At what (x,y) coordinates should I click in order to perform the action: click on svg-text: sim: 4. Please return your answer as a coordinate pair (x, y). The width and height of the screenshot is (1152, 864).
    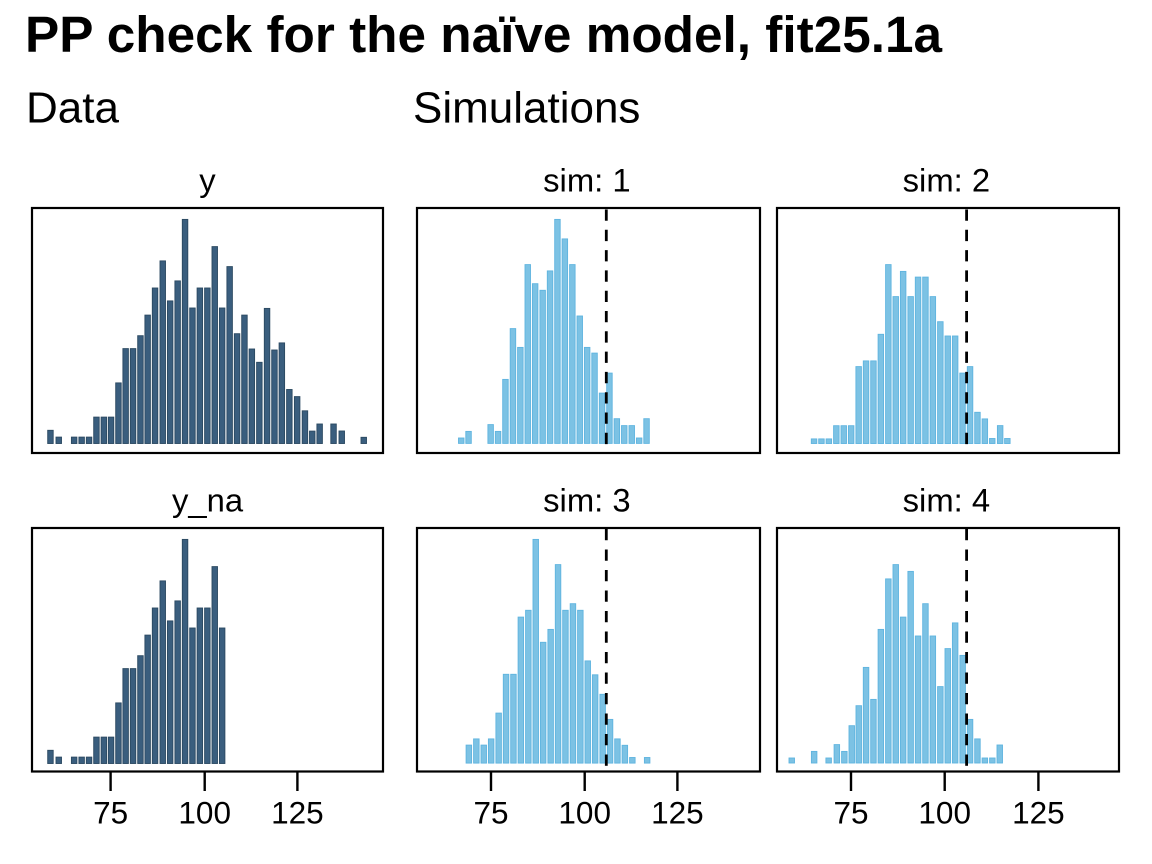
    Looking at the image, I should click on (946, 500).